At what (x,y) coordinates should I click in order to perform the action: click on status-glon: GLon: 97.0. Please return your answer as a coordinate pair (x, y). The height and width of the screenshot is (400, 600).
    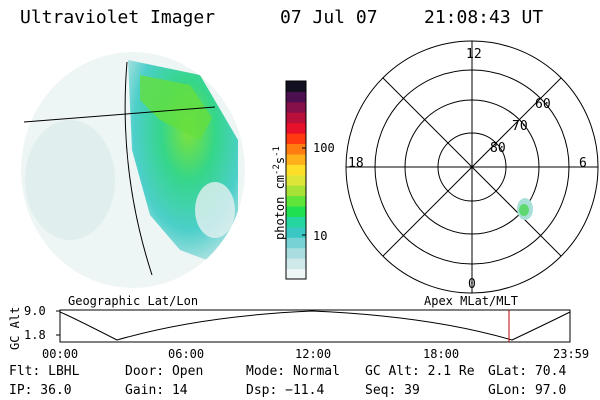
    Looking at the image, I should click on (527, 390).